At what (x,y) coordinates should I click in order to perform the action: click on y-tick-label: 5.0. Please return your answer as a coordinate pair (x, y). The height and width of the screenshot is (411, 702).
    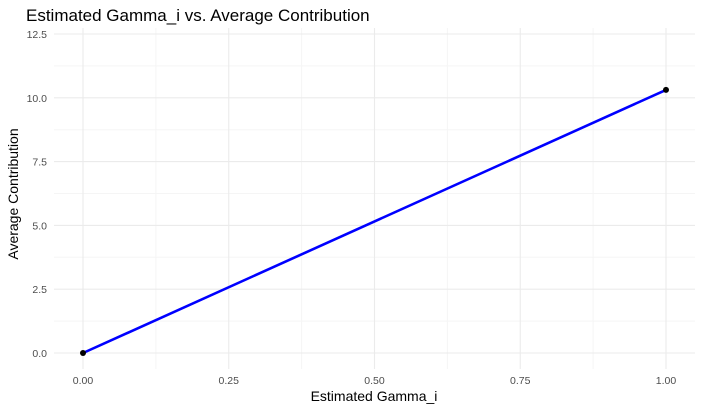
    Looking at the image, I should click on (39, 226).